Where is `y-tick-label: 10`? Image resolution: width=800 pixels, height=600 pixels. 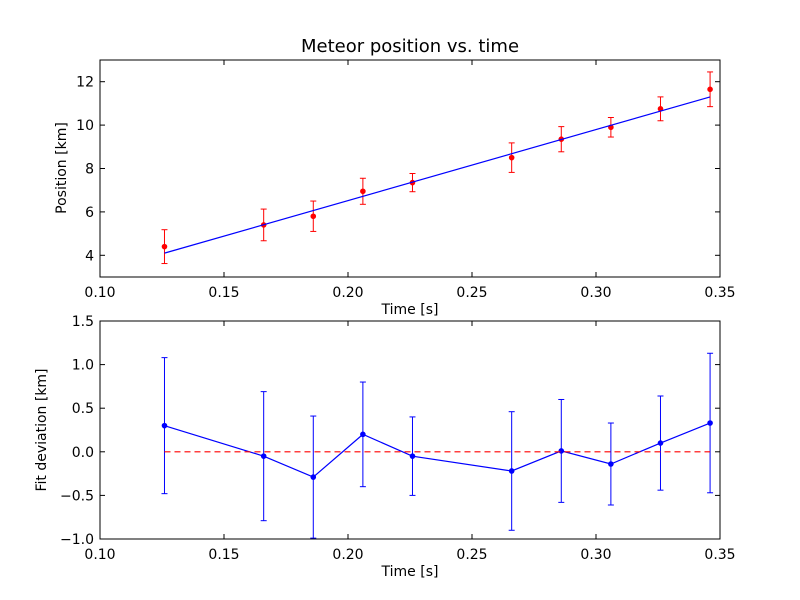
y-tick-label: 10 is located at coordinates (85, 126).